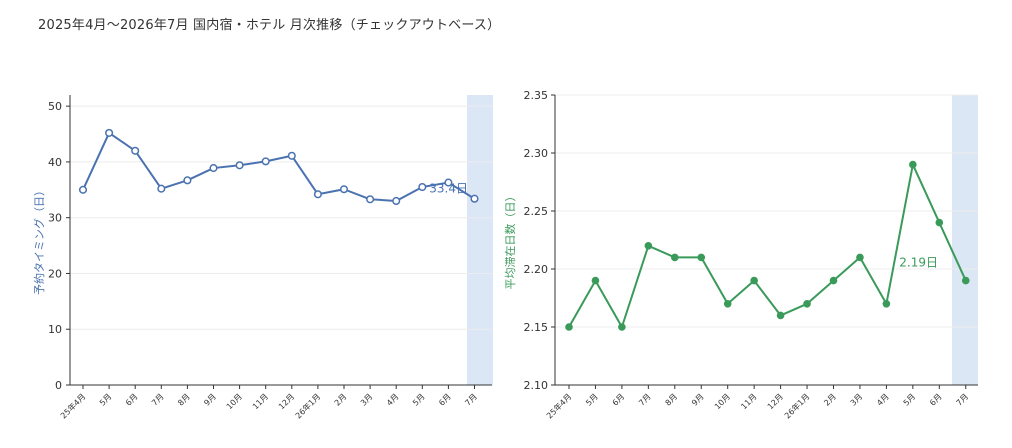 The width and height of the screenshot is (1012, 448). What do you see at coordinates (722, 401) in the screenshot?
I see `x-tick-label: 10月` at bounding box center [722, 401].